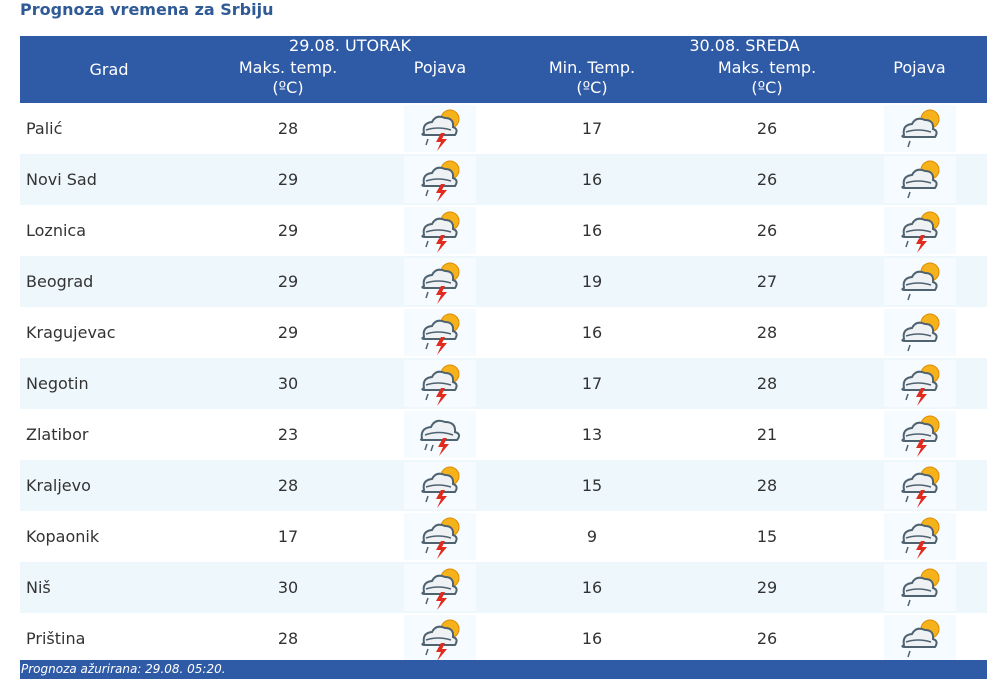 This screenshot has width=1000, height=693. What do you see at coordinates (767, 536) in the screenshot?
I see `day2-max-temp: 15` at bounding box center [767, 536].